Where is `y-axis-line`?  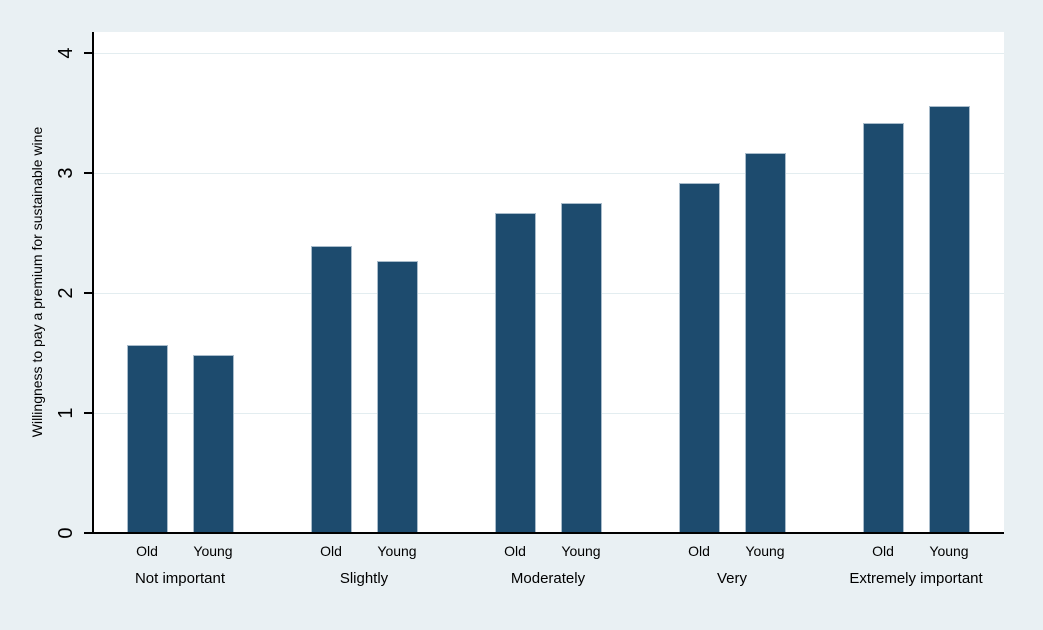 y-axis-line is located at coordinates (93, 283).